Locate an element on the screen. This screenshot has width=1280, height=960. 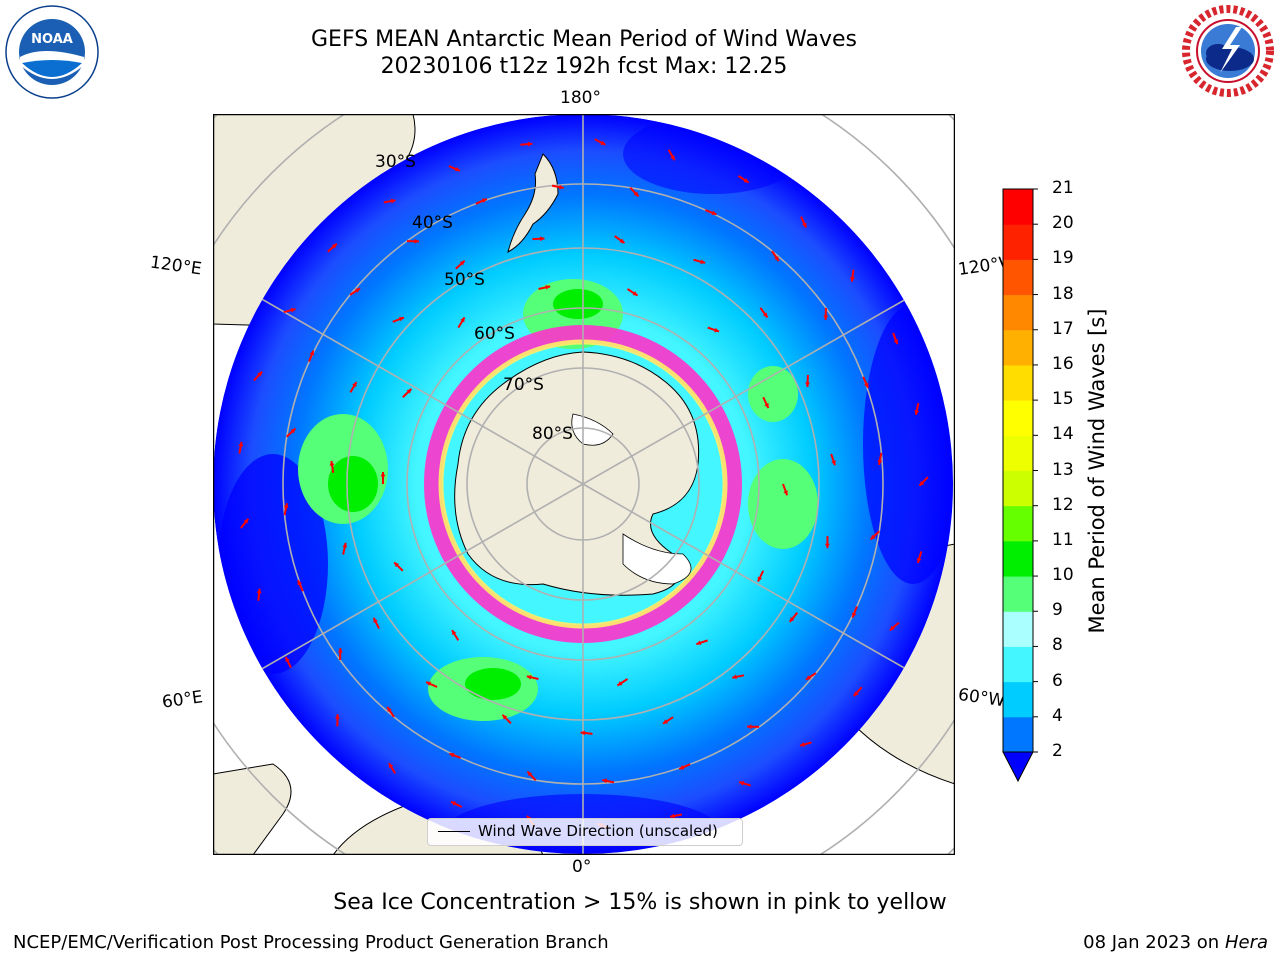
lat-label-60s: 60°S is located at coordinates (494, 334).